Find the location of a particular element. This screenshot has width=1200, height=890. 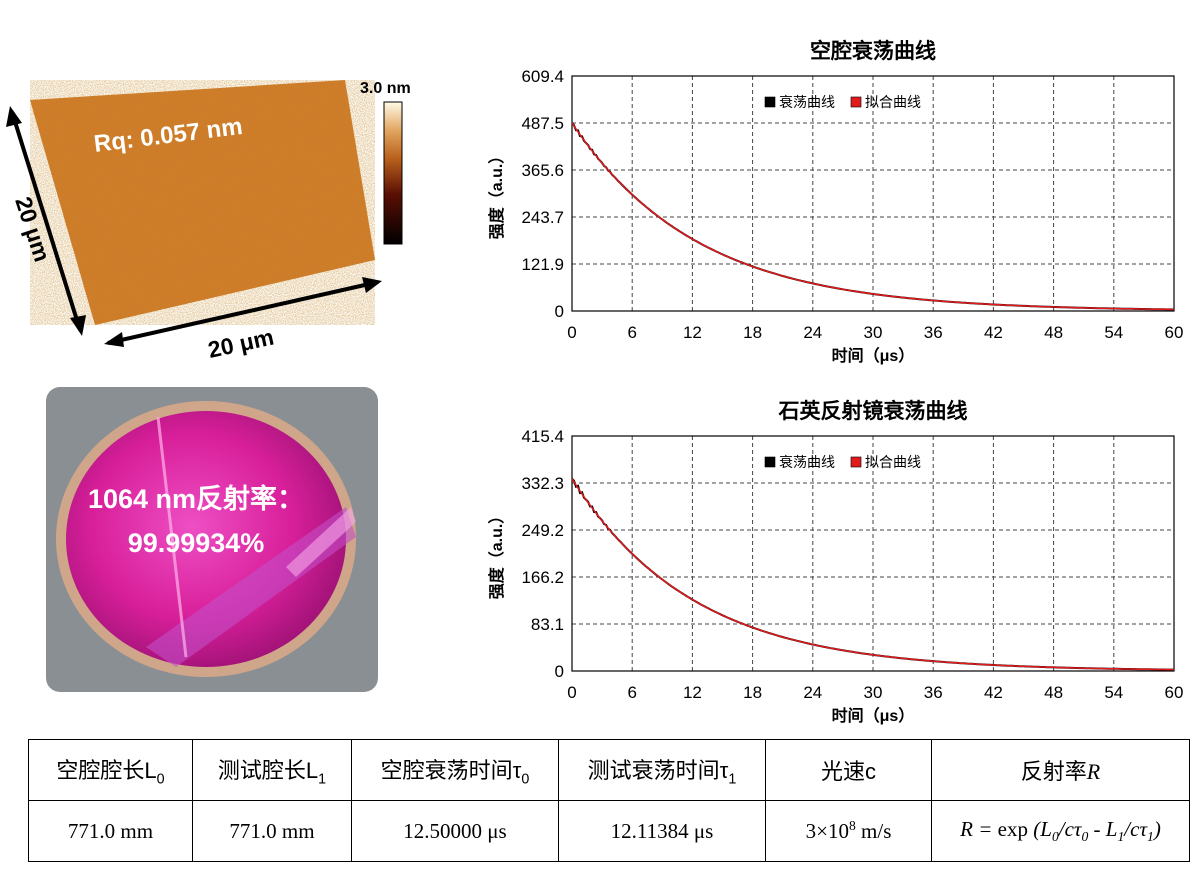

y-tick-label: 166.2 is located at coordinates (542, 577).